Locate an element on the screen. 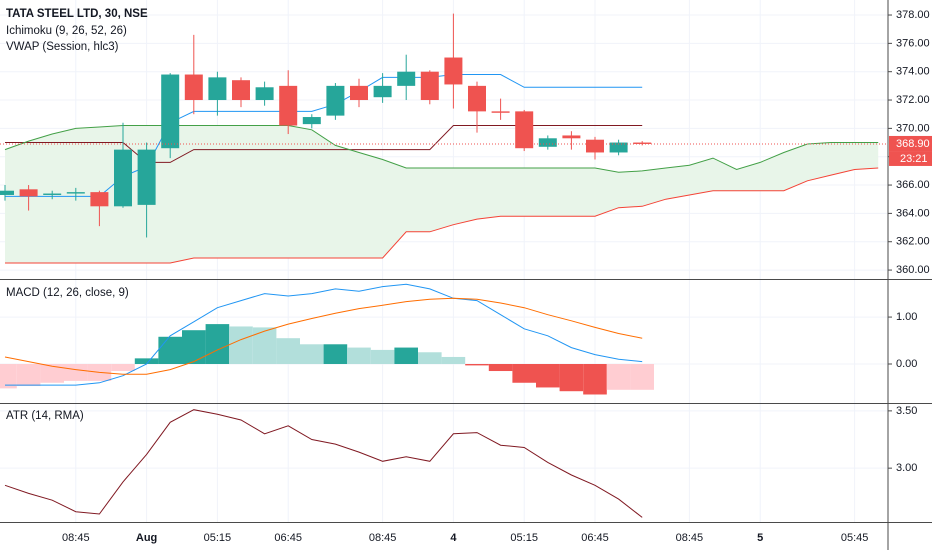 This screenshot has height=550, width=932. y-tick-label: 3.00 is located at coordinates (906, 468).